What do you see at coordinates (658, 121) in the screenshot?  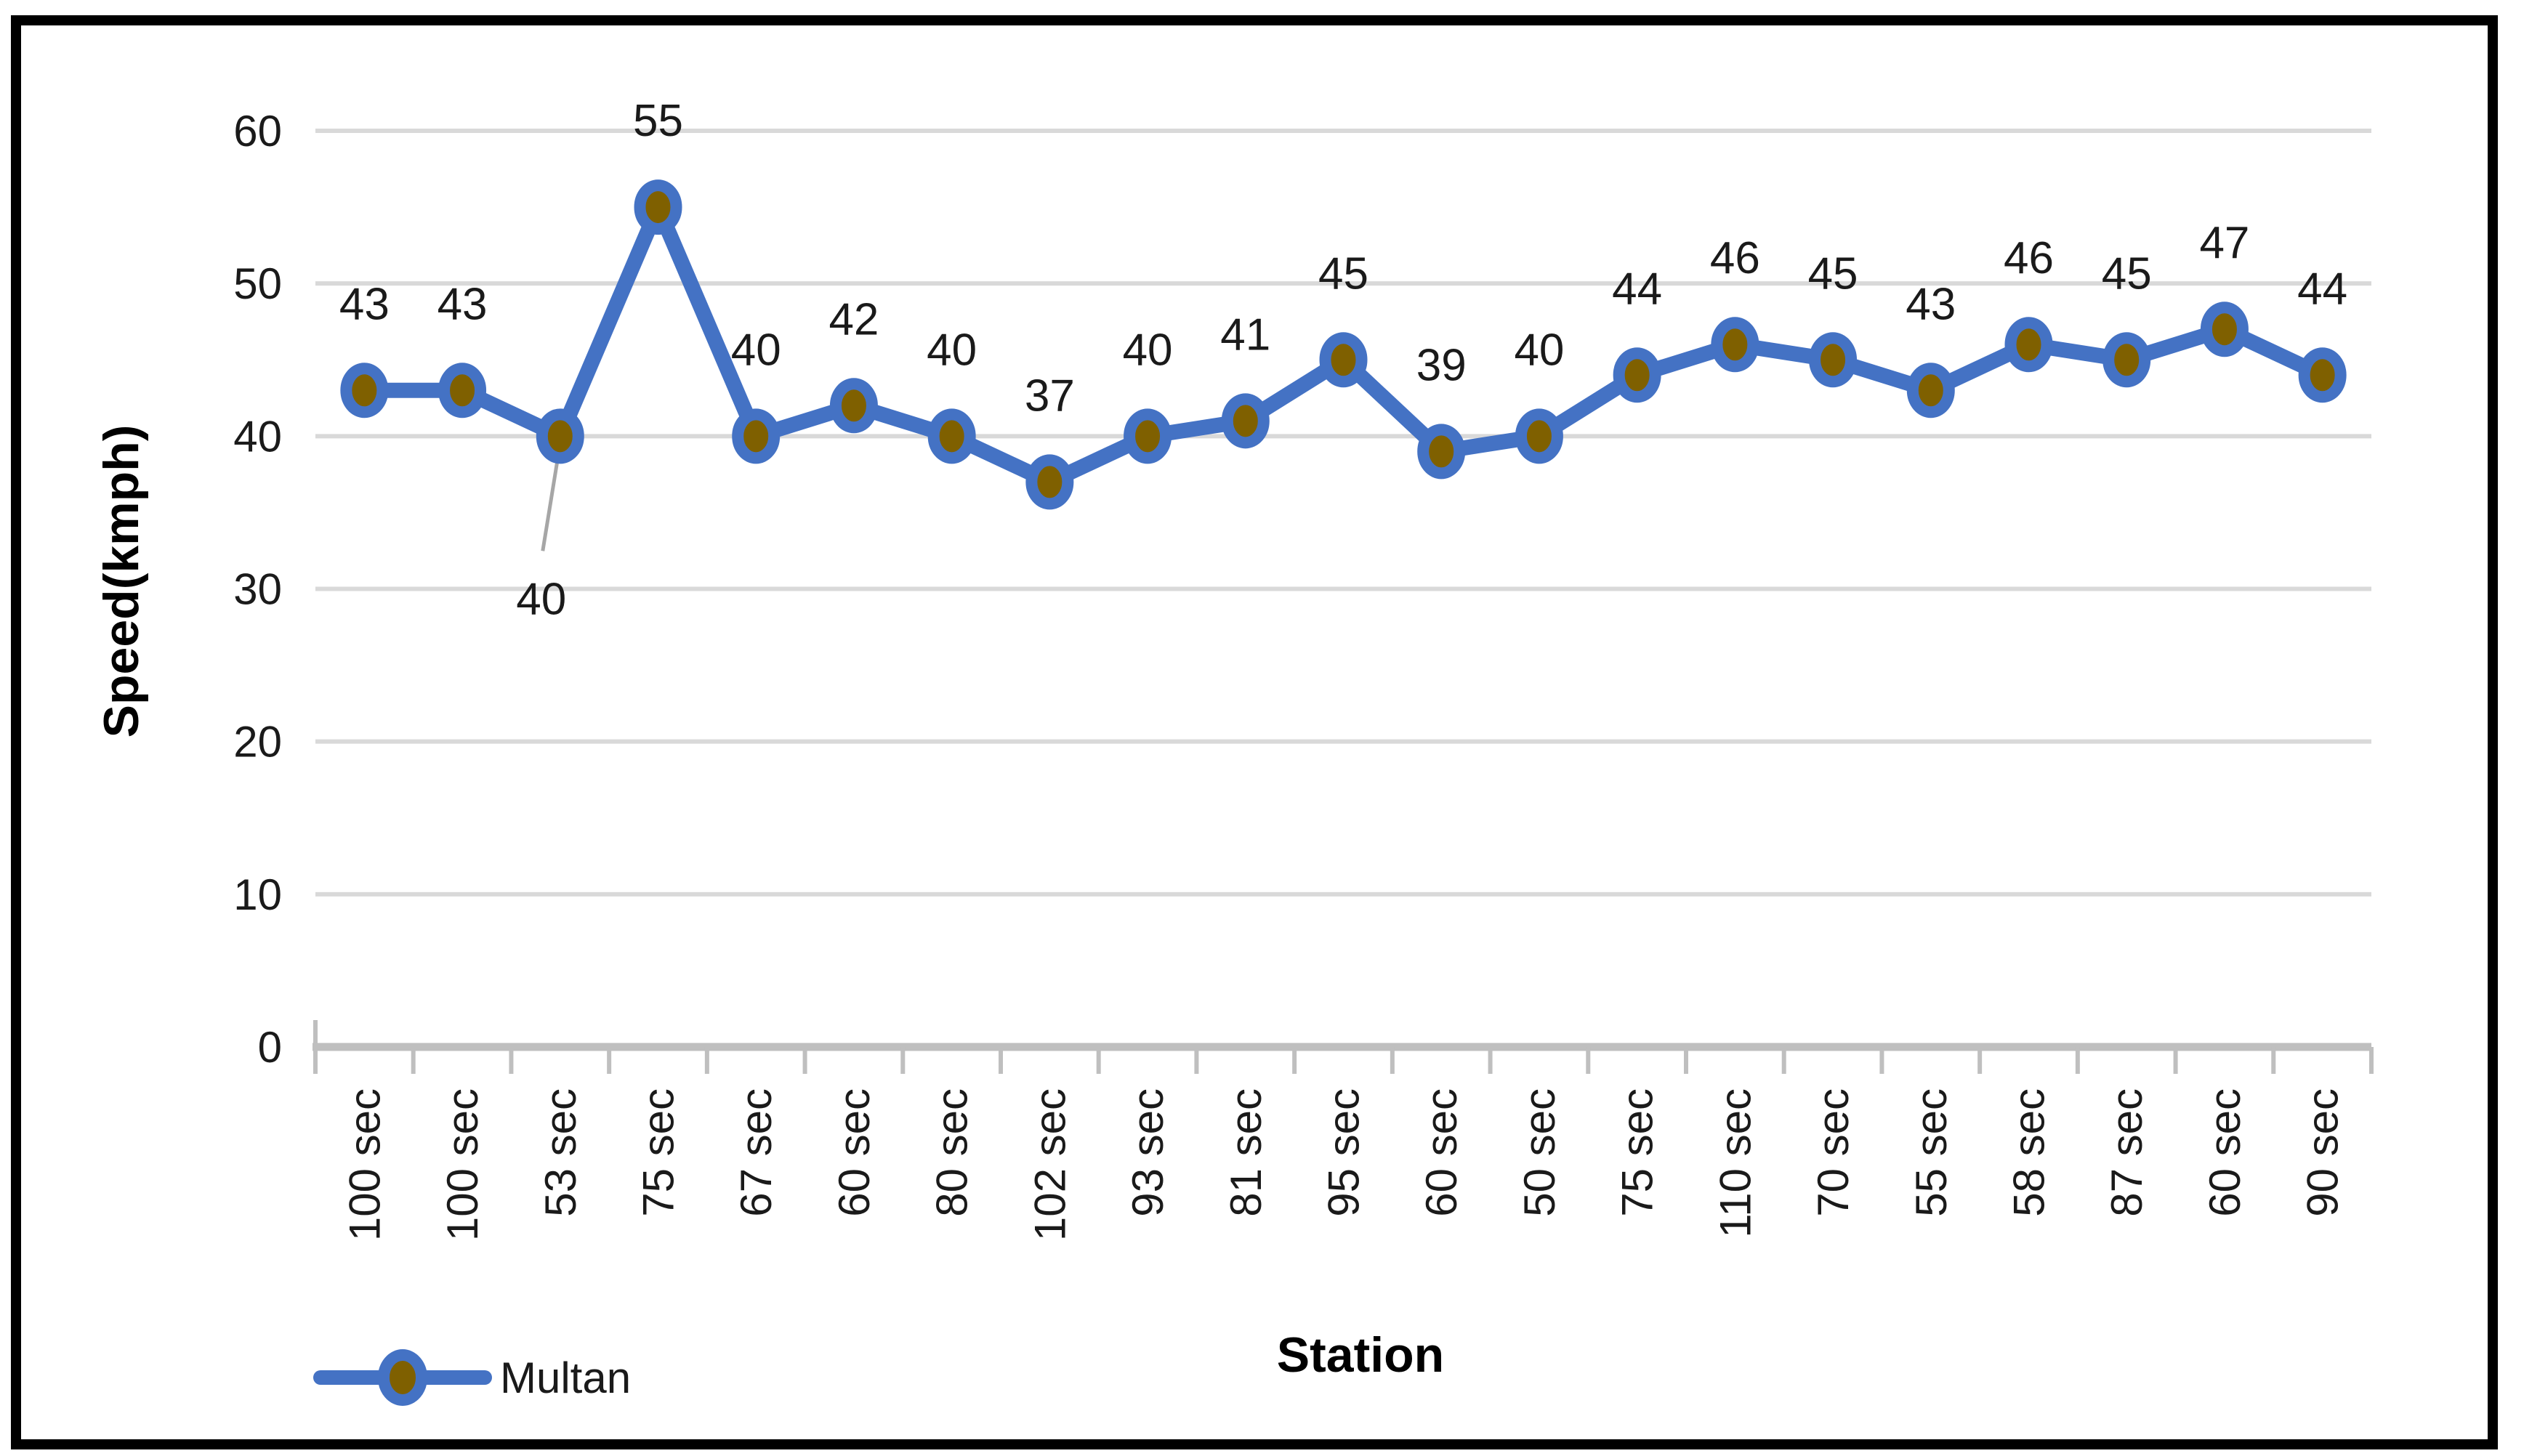 I see `data-point-label: 55` at bounding box center [658, 121].